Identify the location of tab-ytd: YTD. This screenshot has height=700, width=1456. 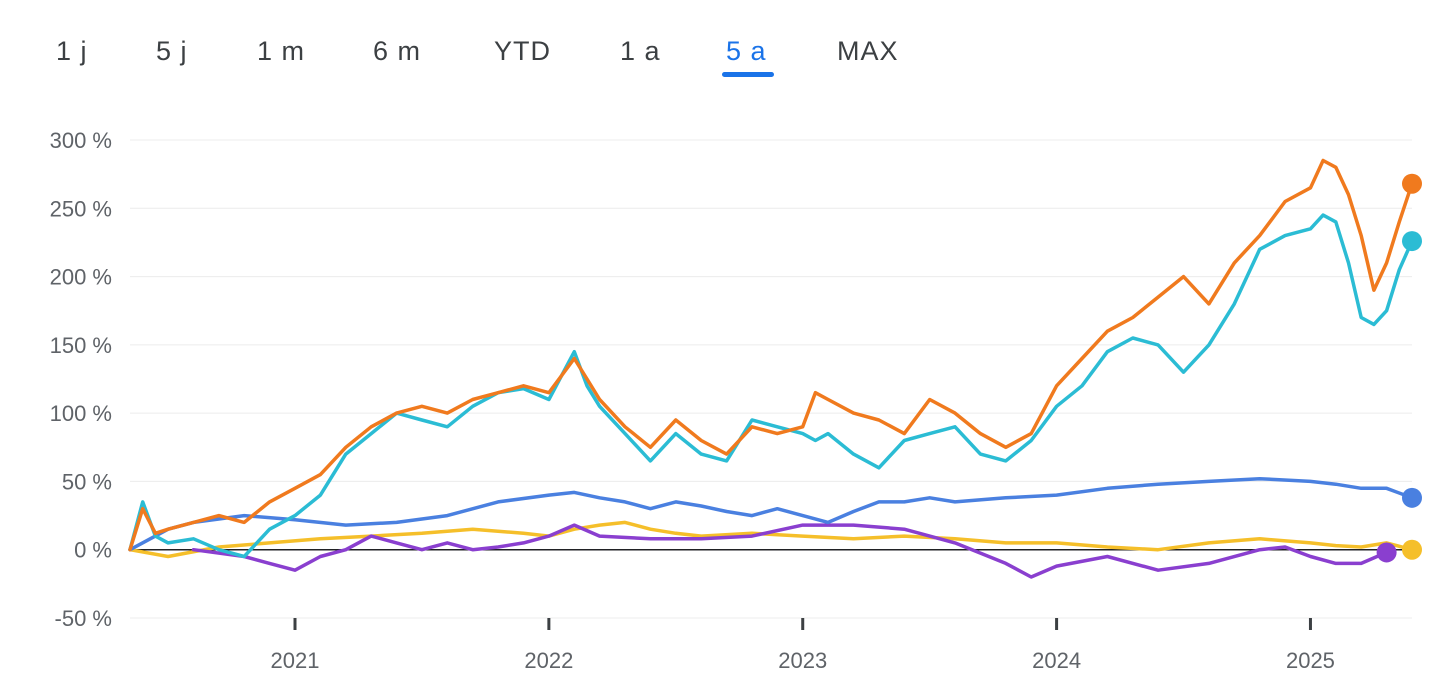
(522, 51).